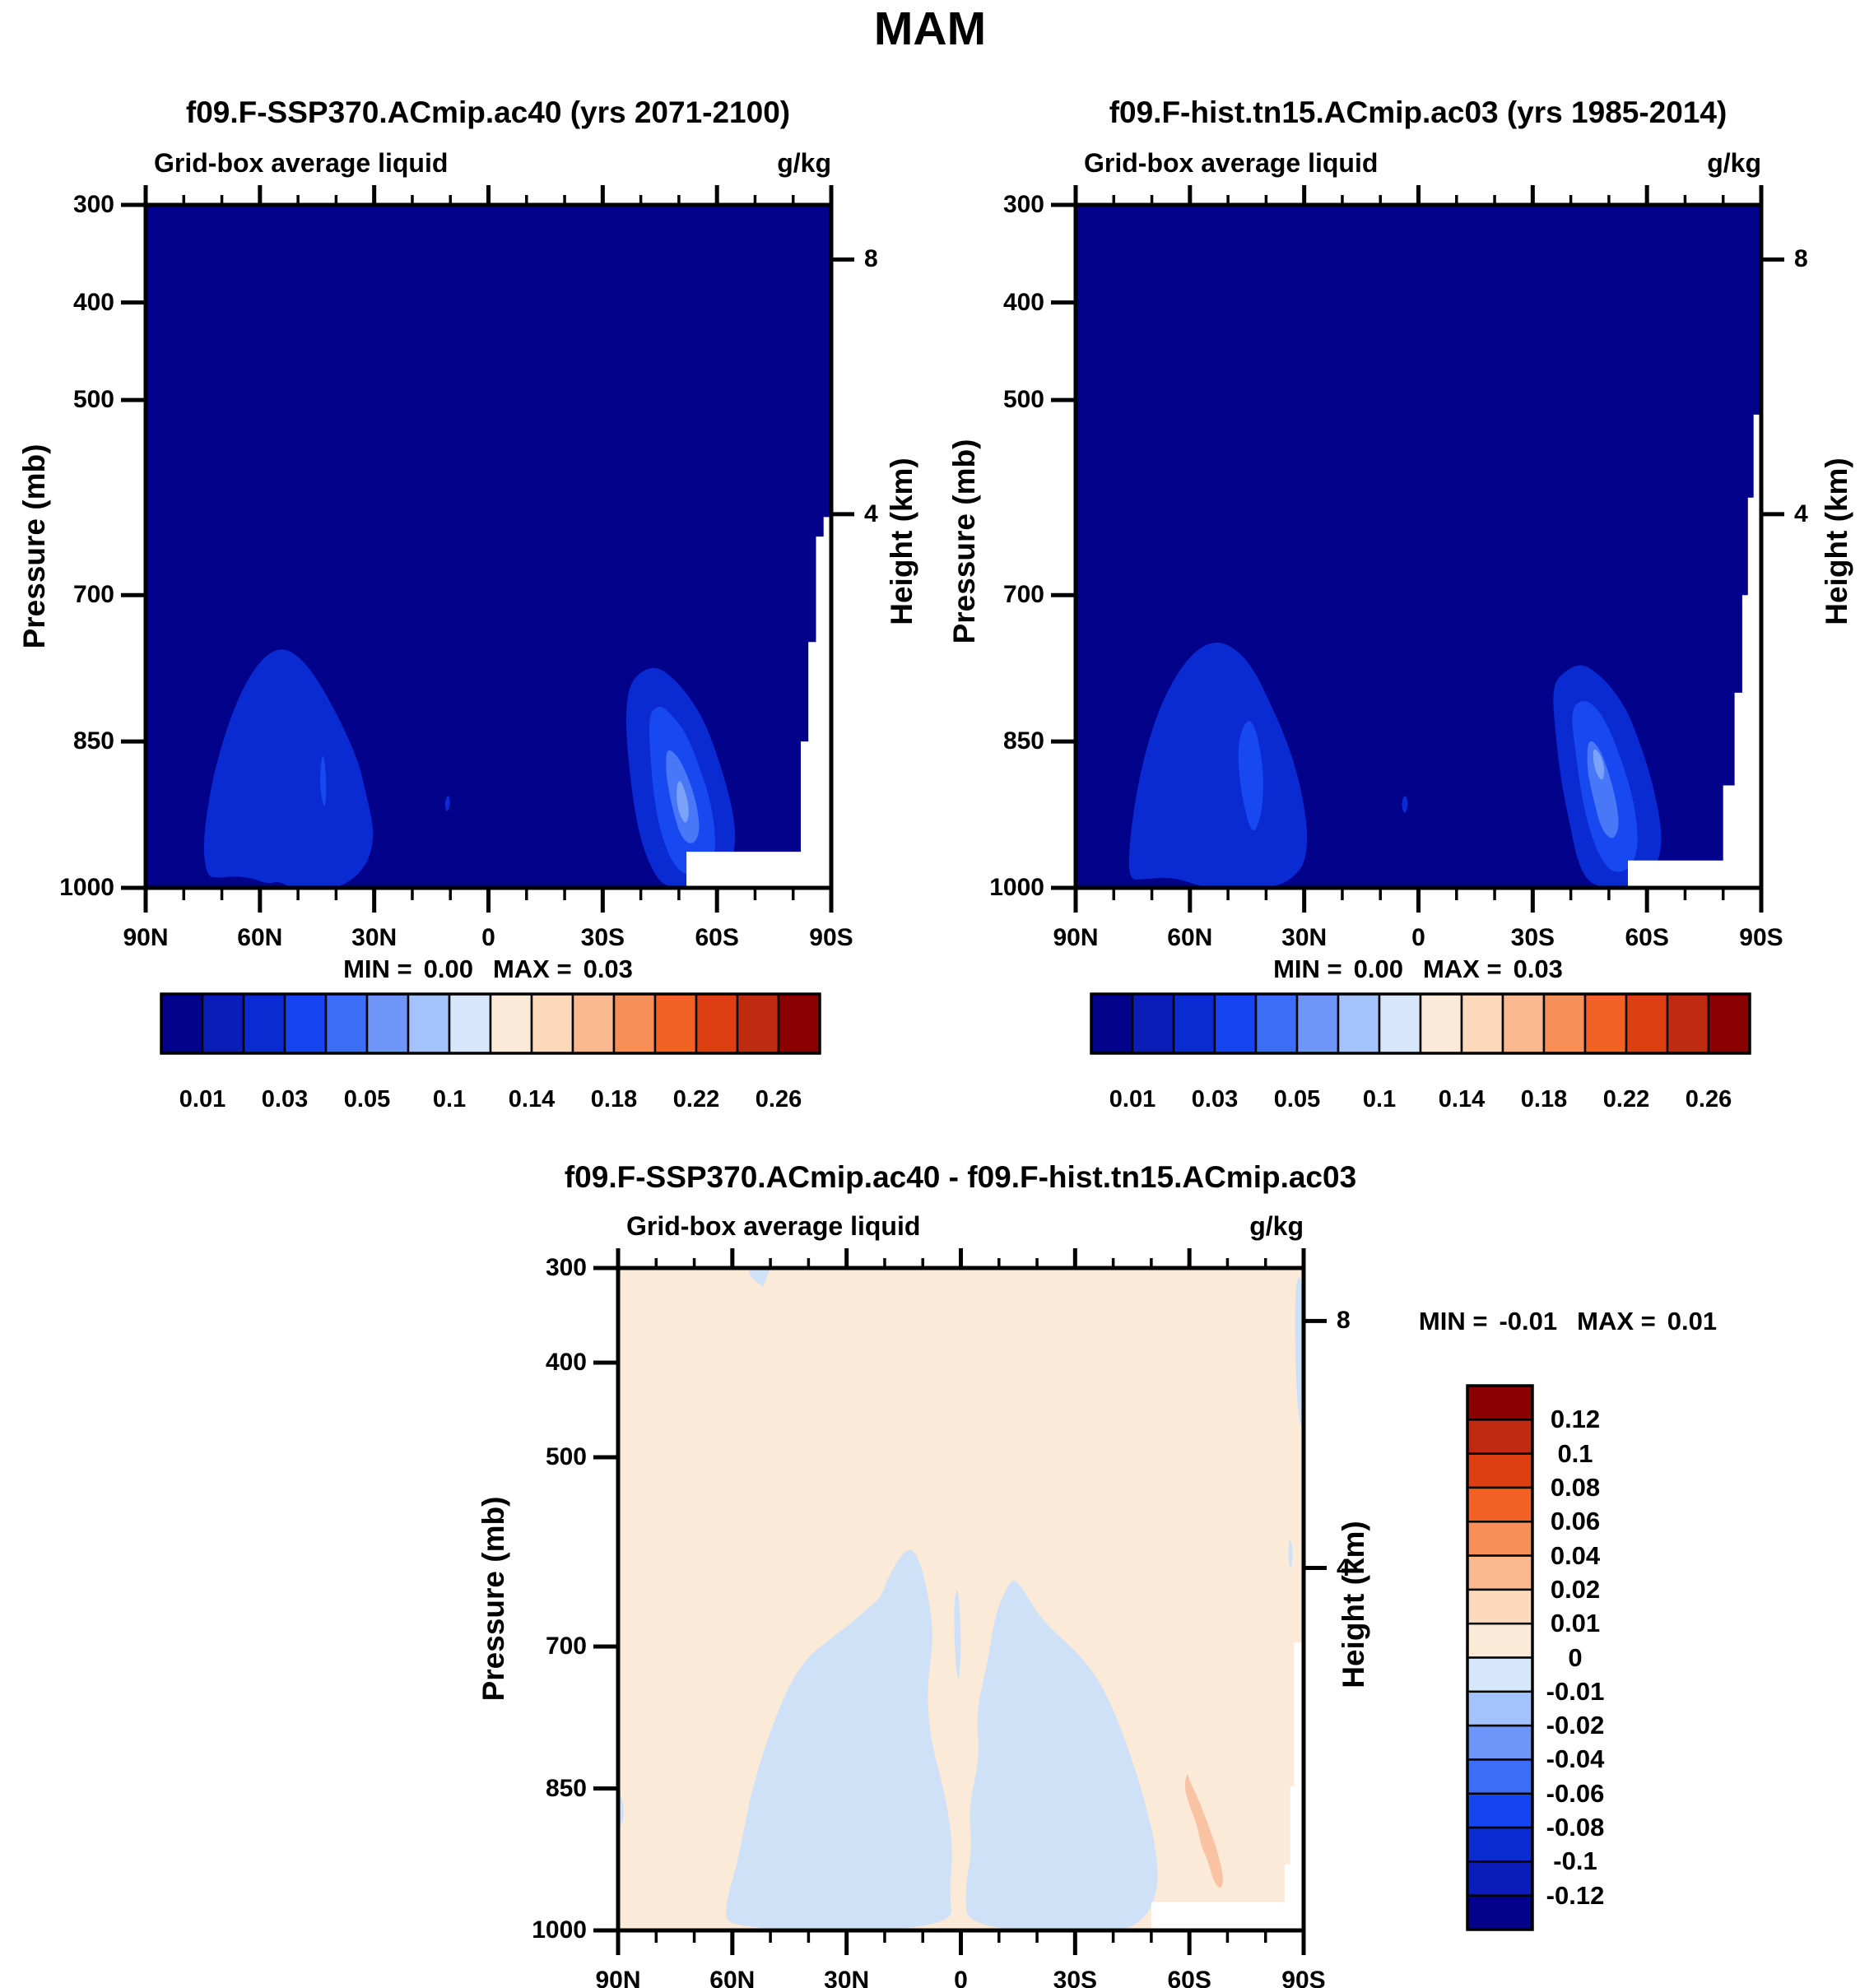 Image resolution: width=1860 pixels, height=1988 pixels. Describe the element at coordinates (1575, 1861) in the screenshot. I see `diff-colorbar-label--0.1: -0.1` at that location.